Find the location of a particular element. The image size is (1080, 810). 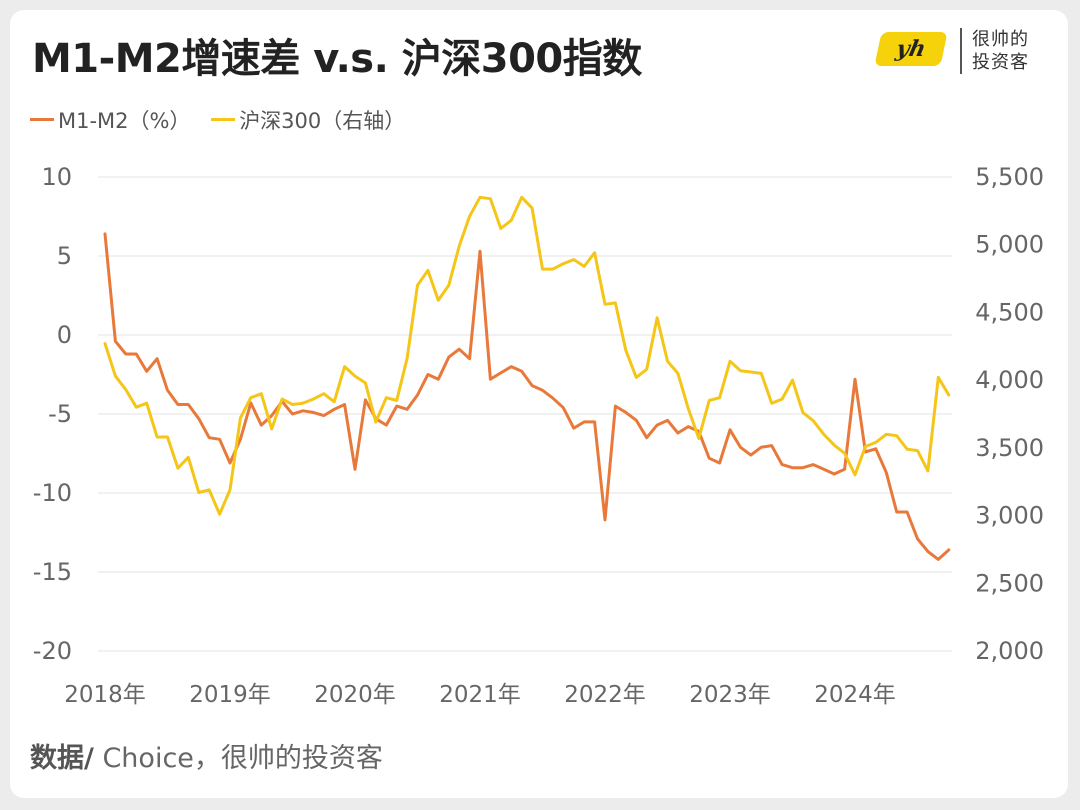

y-left-tick-label: -15 is located at coordinates (52, 572).